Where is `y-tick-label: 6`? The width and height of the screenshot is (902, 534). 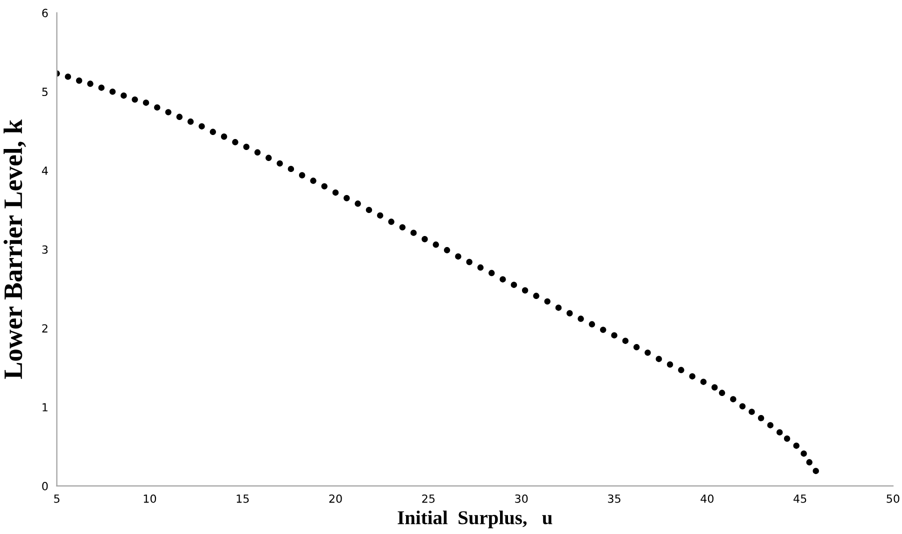
y-tick-label: 6 is located at coordinates (45, 13).